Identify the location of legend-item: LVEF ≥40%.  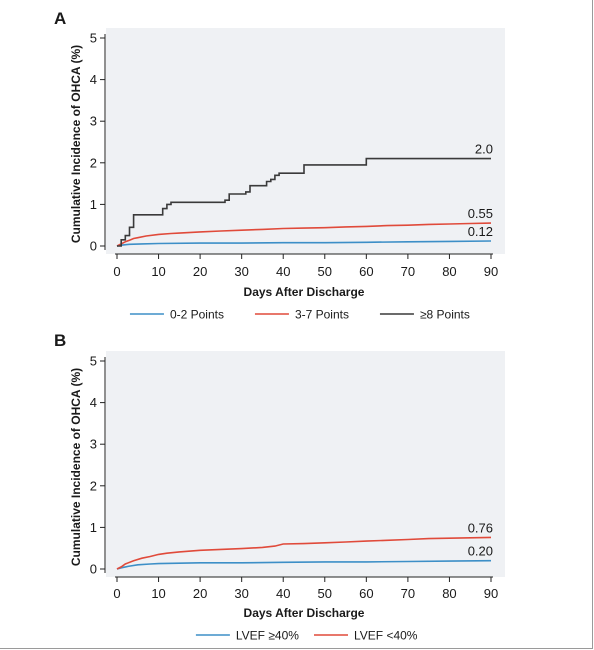
(247, 636).